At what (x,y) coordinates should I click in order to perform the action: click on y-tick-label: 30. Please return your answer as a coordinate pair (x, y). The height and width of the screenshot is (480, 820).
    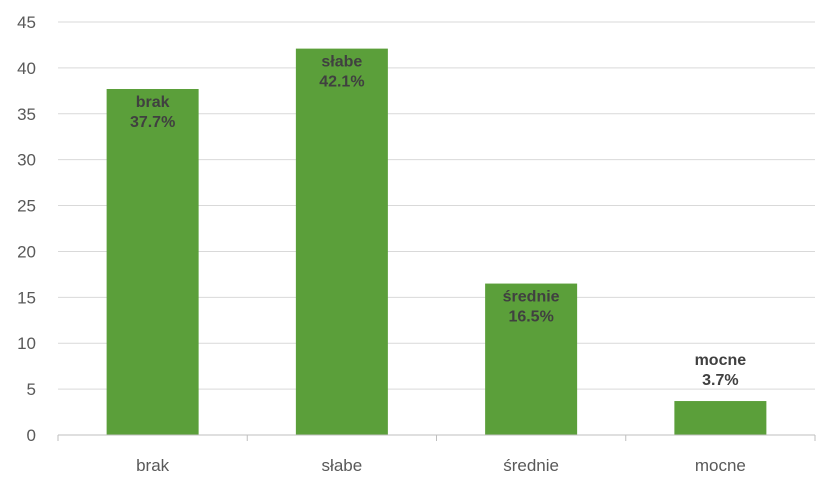
    Looking at the image, I should click on (26, 160).